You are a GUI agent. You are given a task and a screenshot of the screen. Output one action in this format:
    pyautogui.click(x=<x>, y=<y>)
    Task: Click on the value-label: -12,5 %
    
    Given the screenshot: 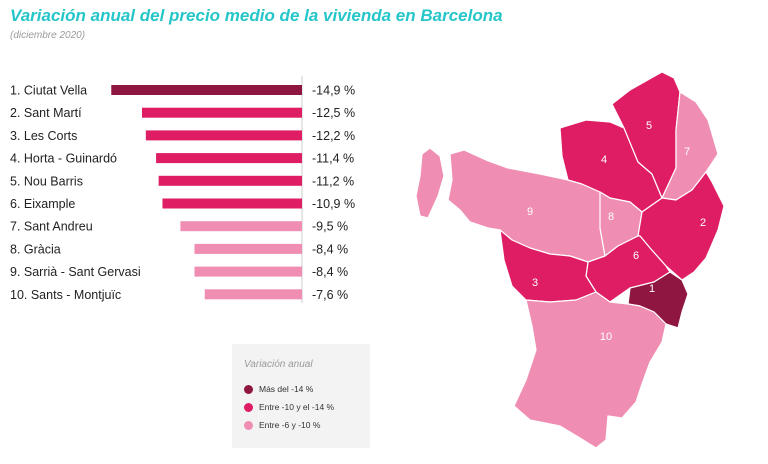 What is the action you would take?
    pyautogui.click(x=333, y=113)
    